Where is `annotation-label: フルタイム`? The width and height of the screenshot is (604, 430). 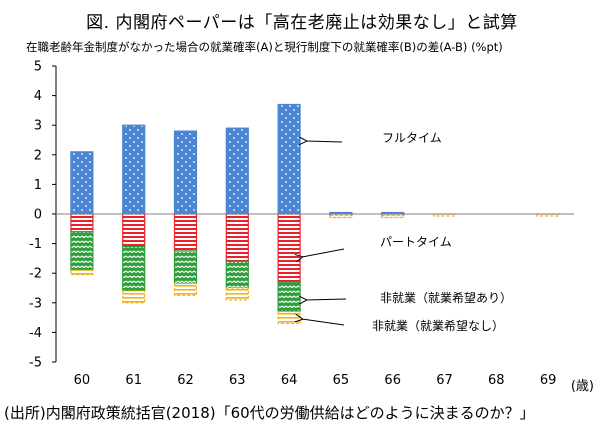
annotation-label: フルタイム is located at coordinates (412, 138).